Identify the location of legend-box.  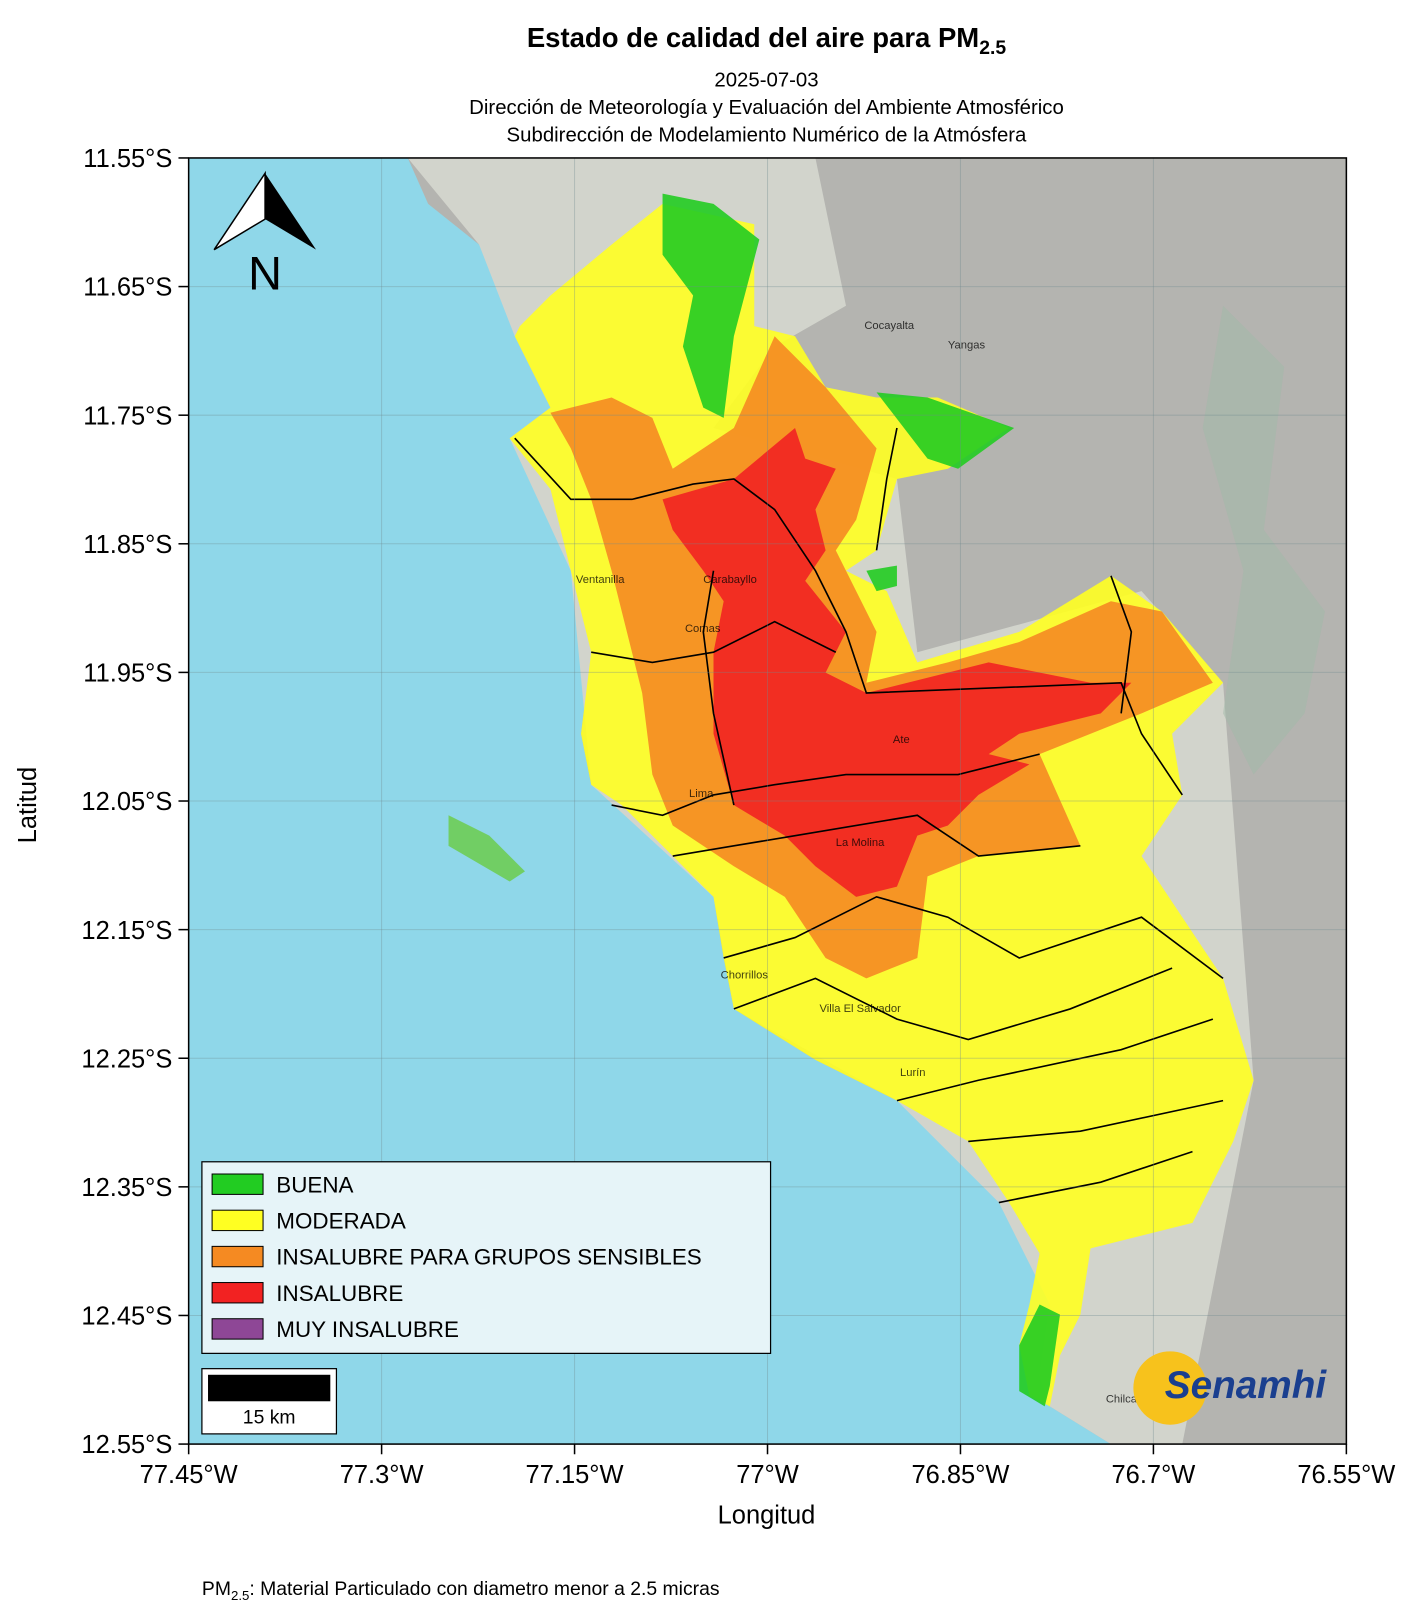
(486, 1257).